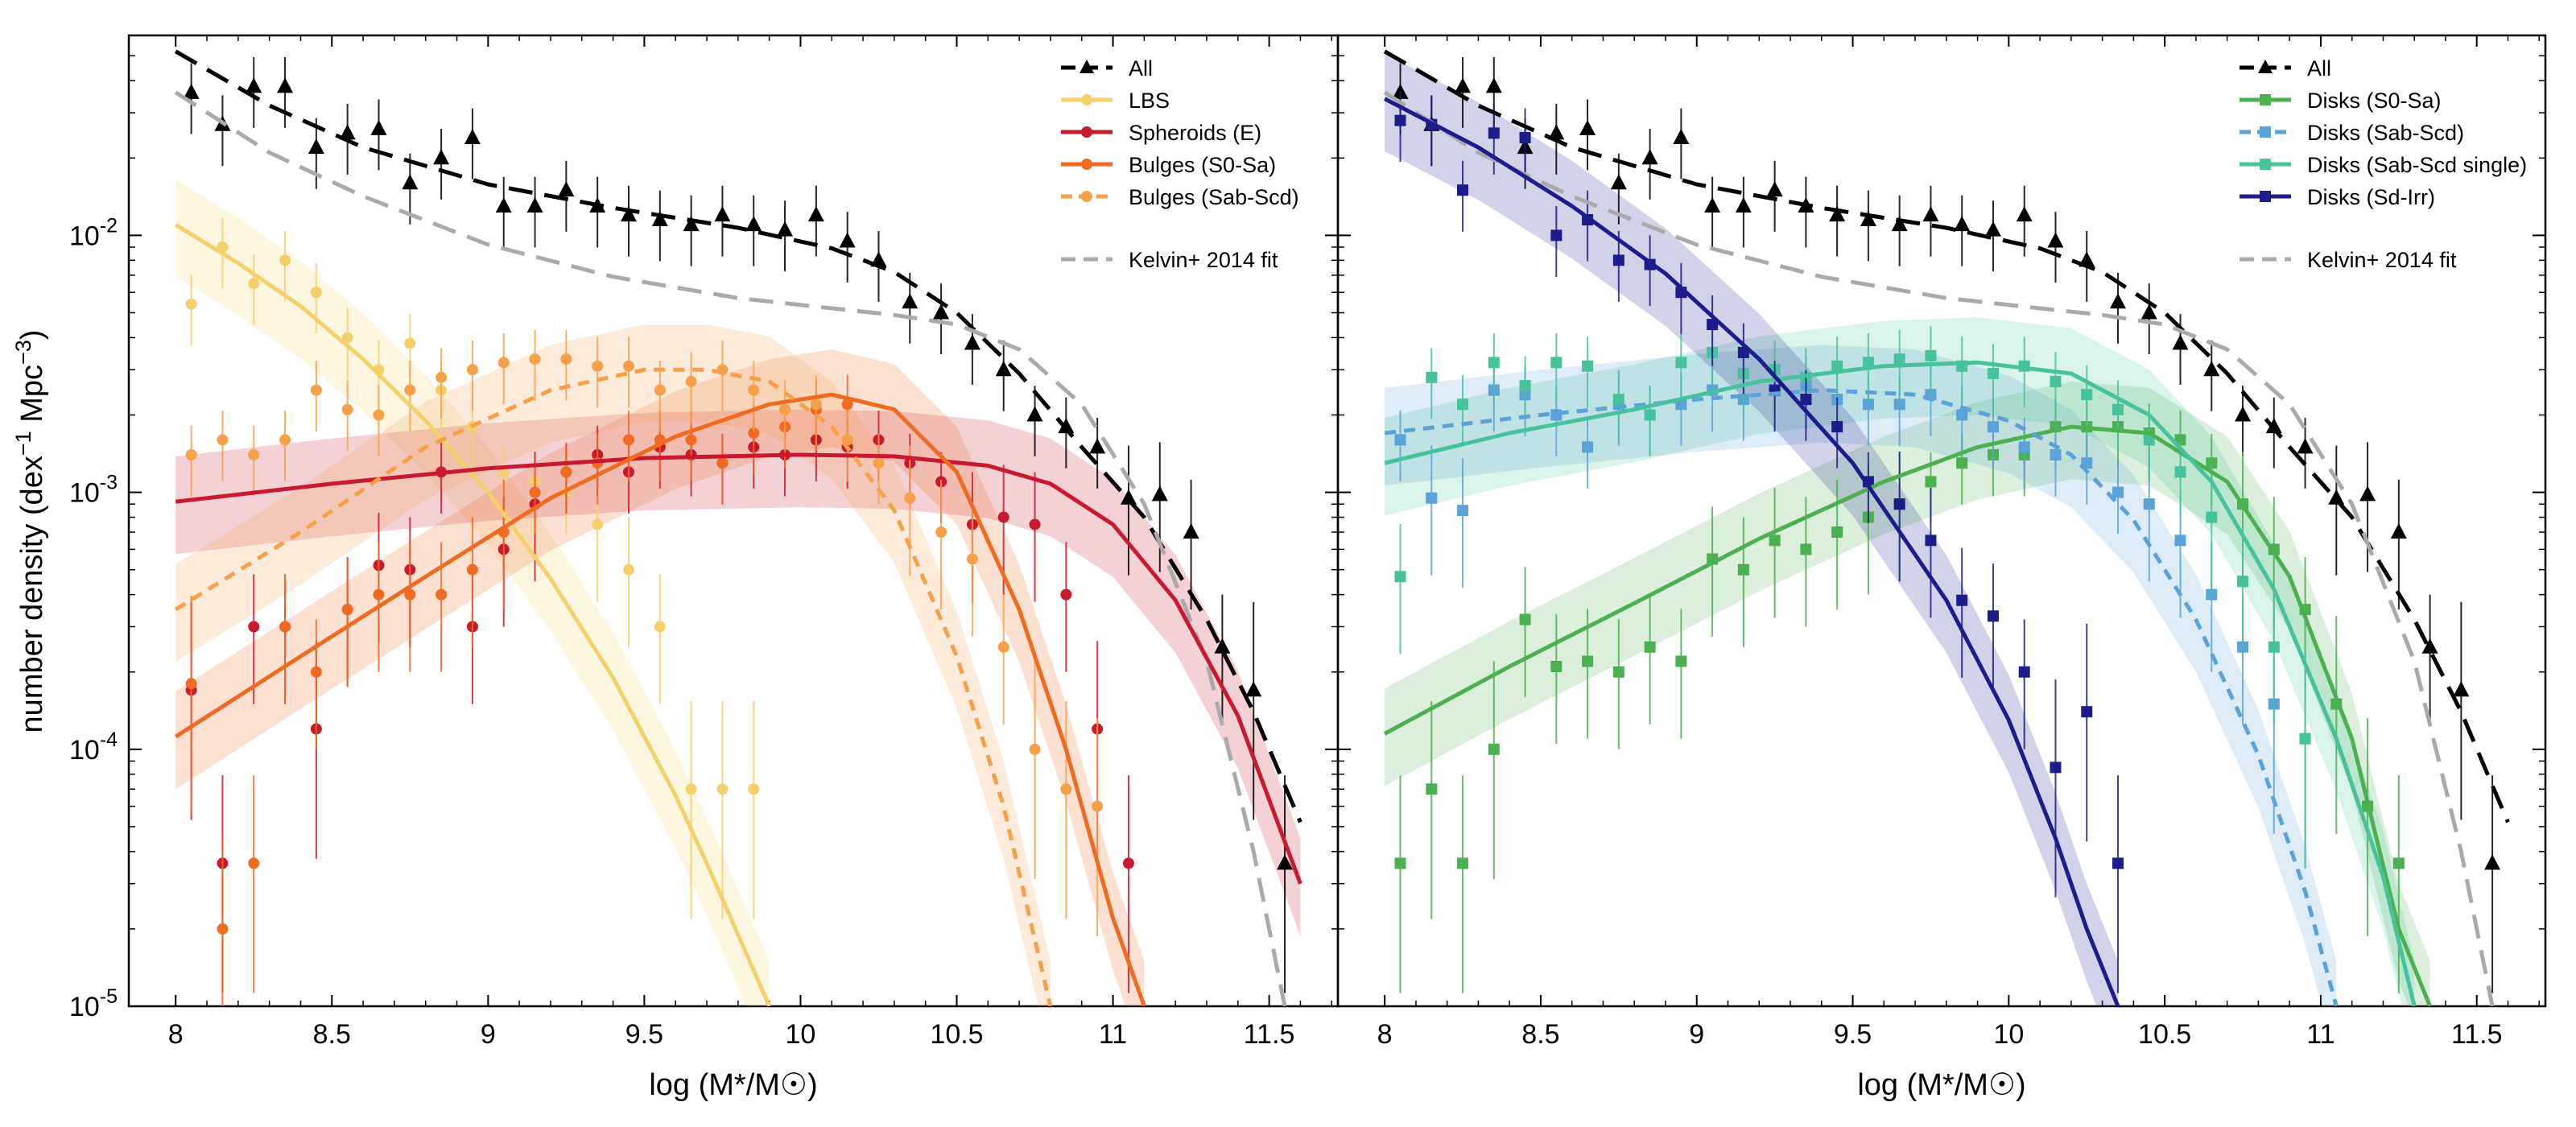 The image size is (2576, 1127). Describe the element at coordinates (1086, 196) in the screenshot. I see `left-legend-marker-bulges-sab-scd-` at that location.